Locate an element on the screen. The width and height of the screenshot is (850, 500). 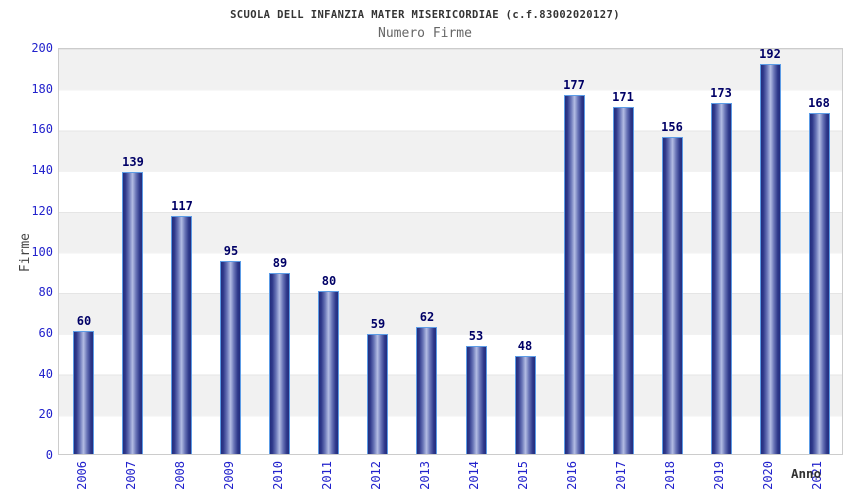
bar-value-label: 192 is located at coordinates (770, 54).